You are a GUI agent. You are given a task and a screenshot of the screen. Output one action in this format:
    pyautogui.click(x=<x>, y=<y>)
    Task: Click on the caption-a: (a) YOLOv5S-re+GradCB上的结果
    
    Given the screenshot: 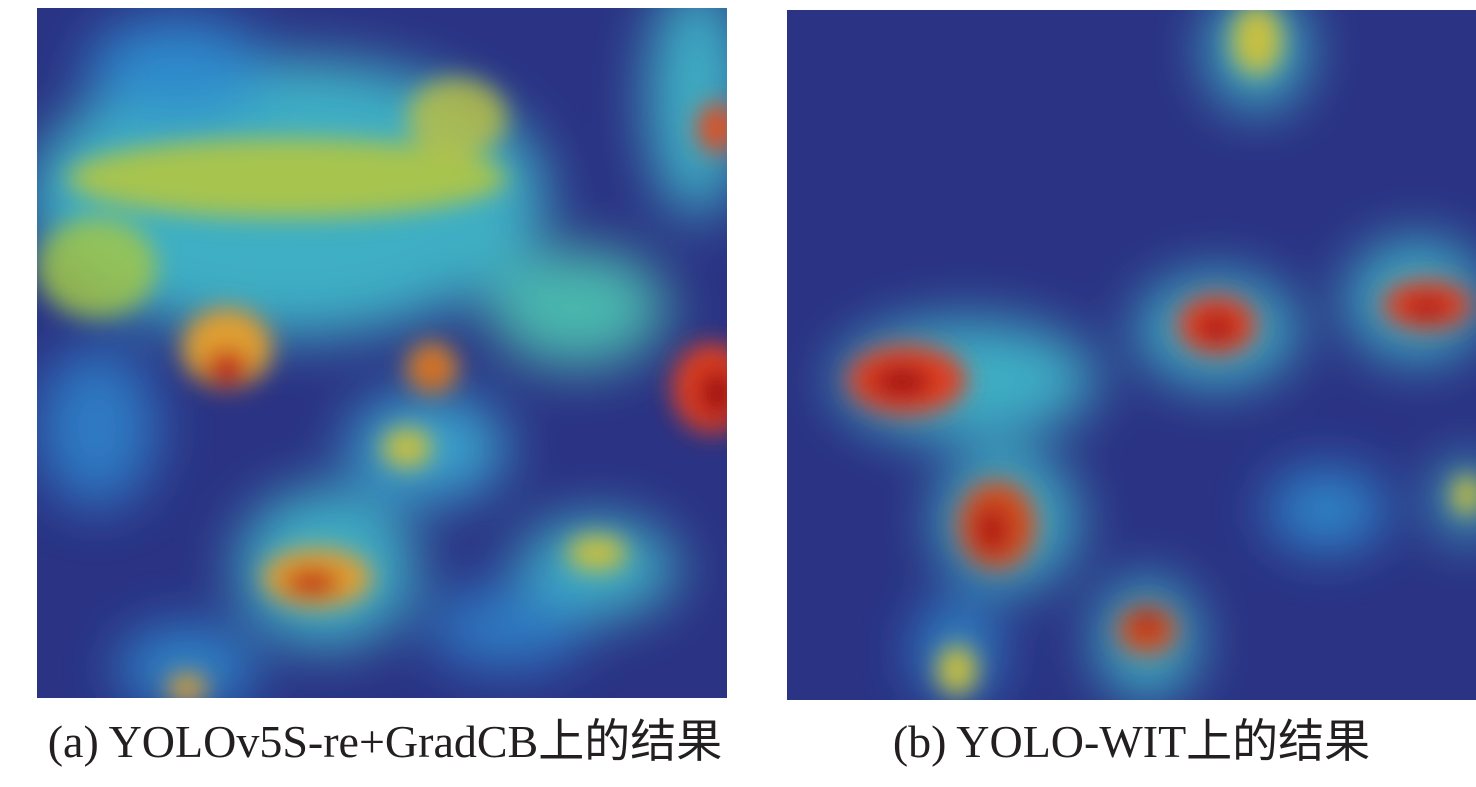 What is the action you would take?
    pyautogui.click(x=385, y=741)
    